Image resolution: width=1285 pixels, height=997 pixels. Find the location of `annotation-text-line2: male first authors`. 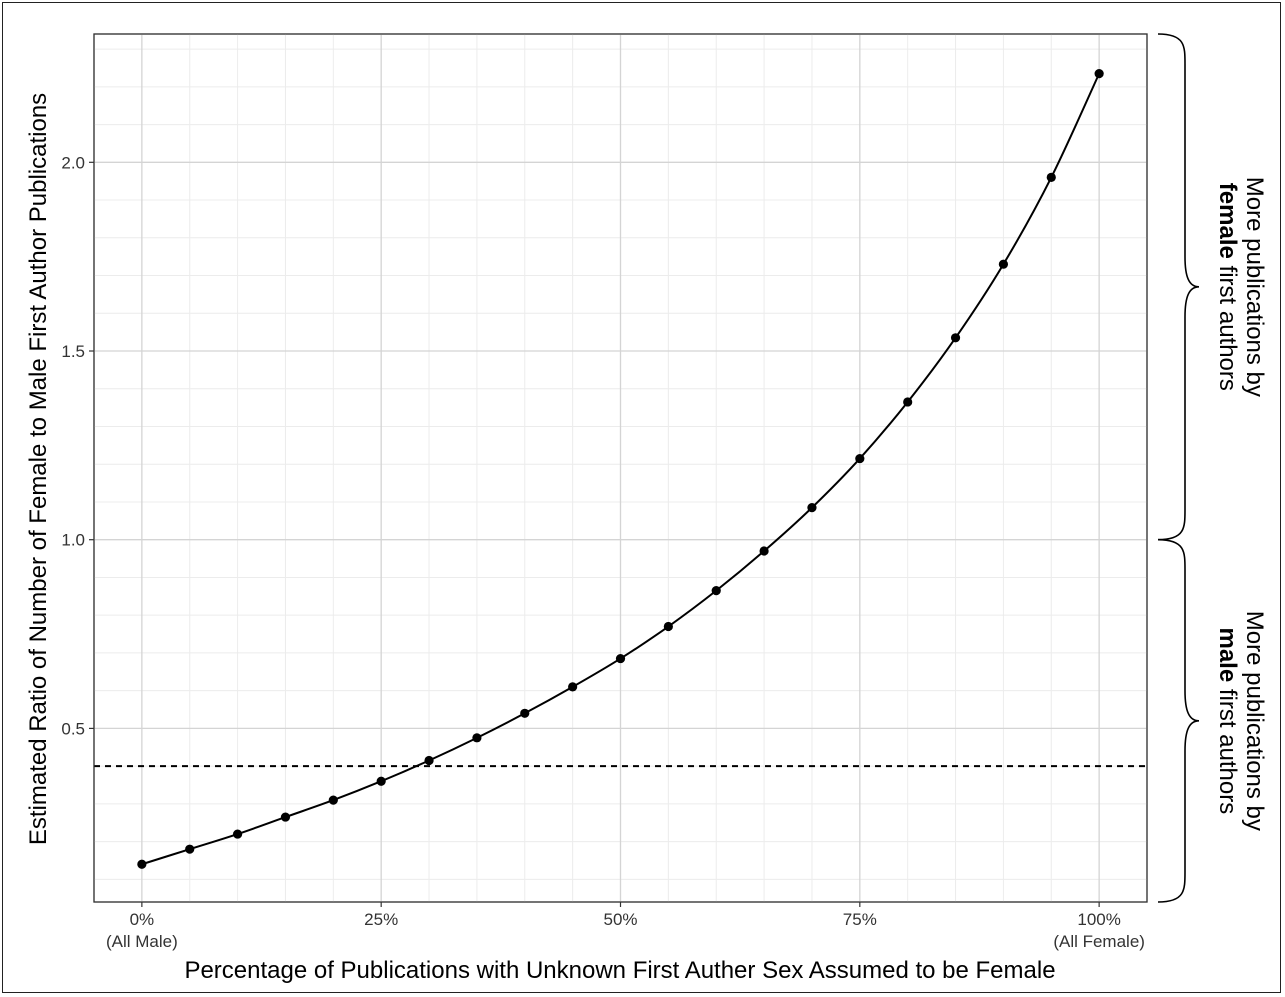

annotation-text-line2: male first authors is located at coordinates (1227, 720).